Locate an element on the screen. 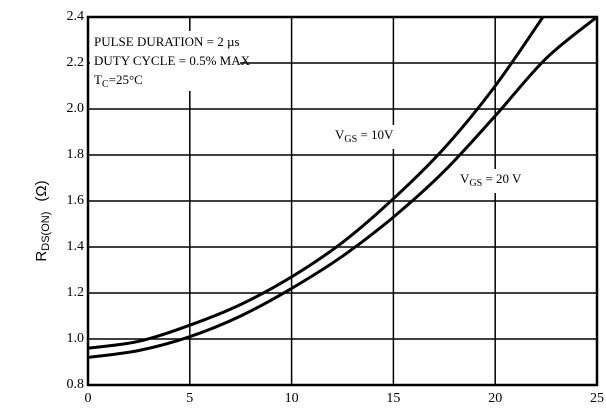 Image resolution: width=606 pixels, height=408 pixels. annotation-bg is located at coordinates (165, 61).